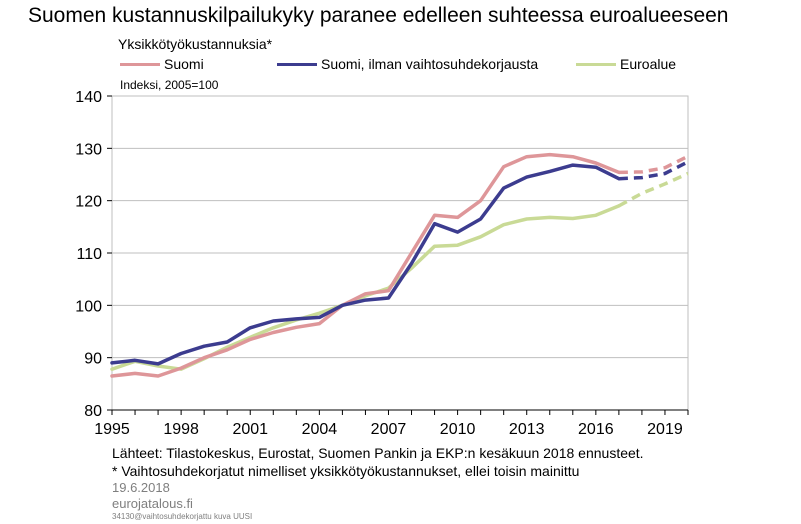  I want to click on legend-swatch-suomi-ilman, so click(297, 64).